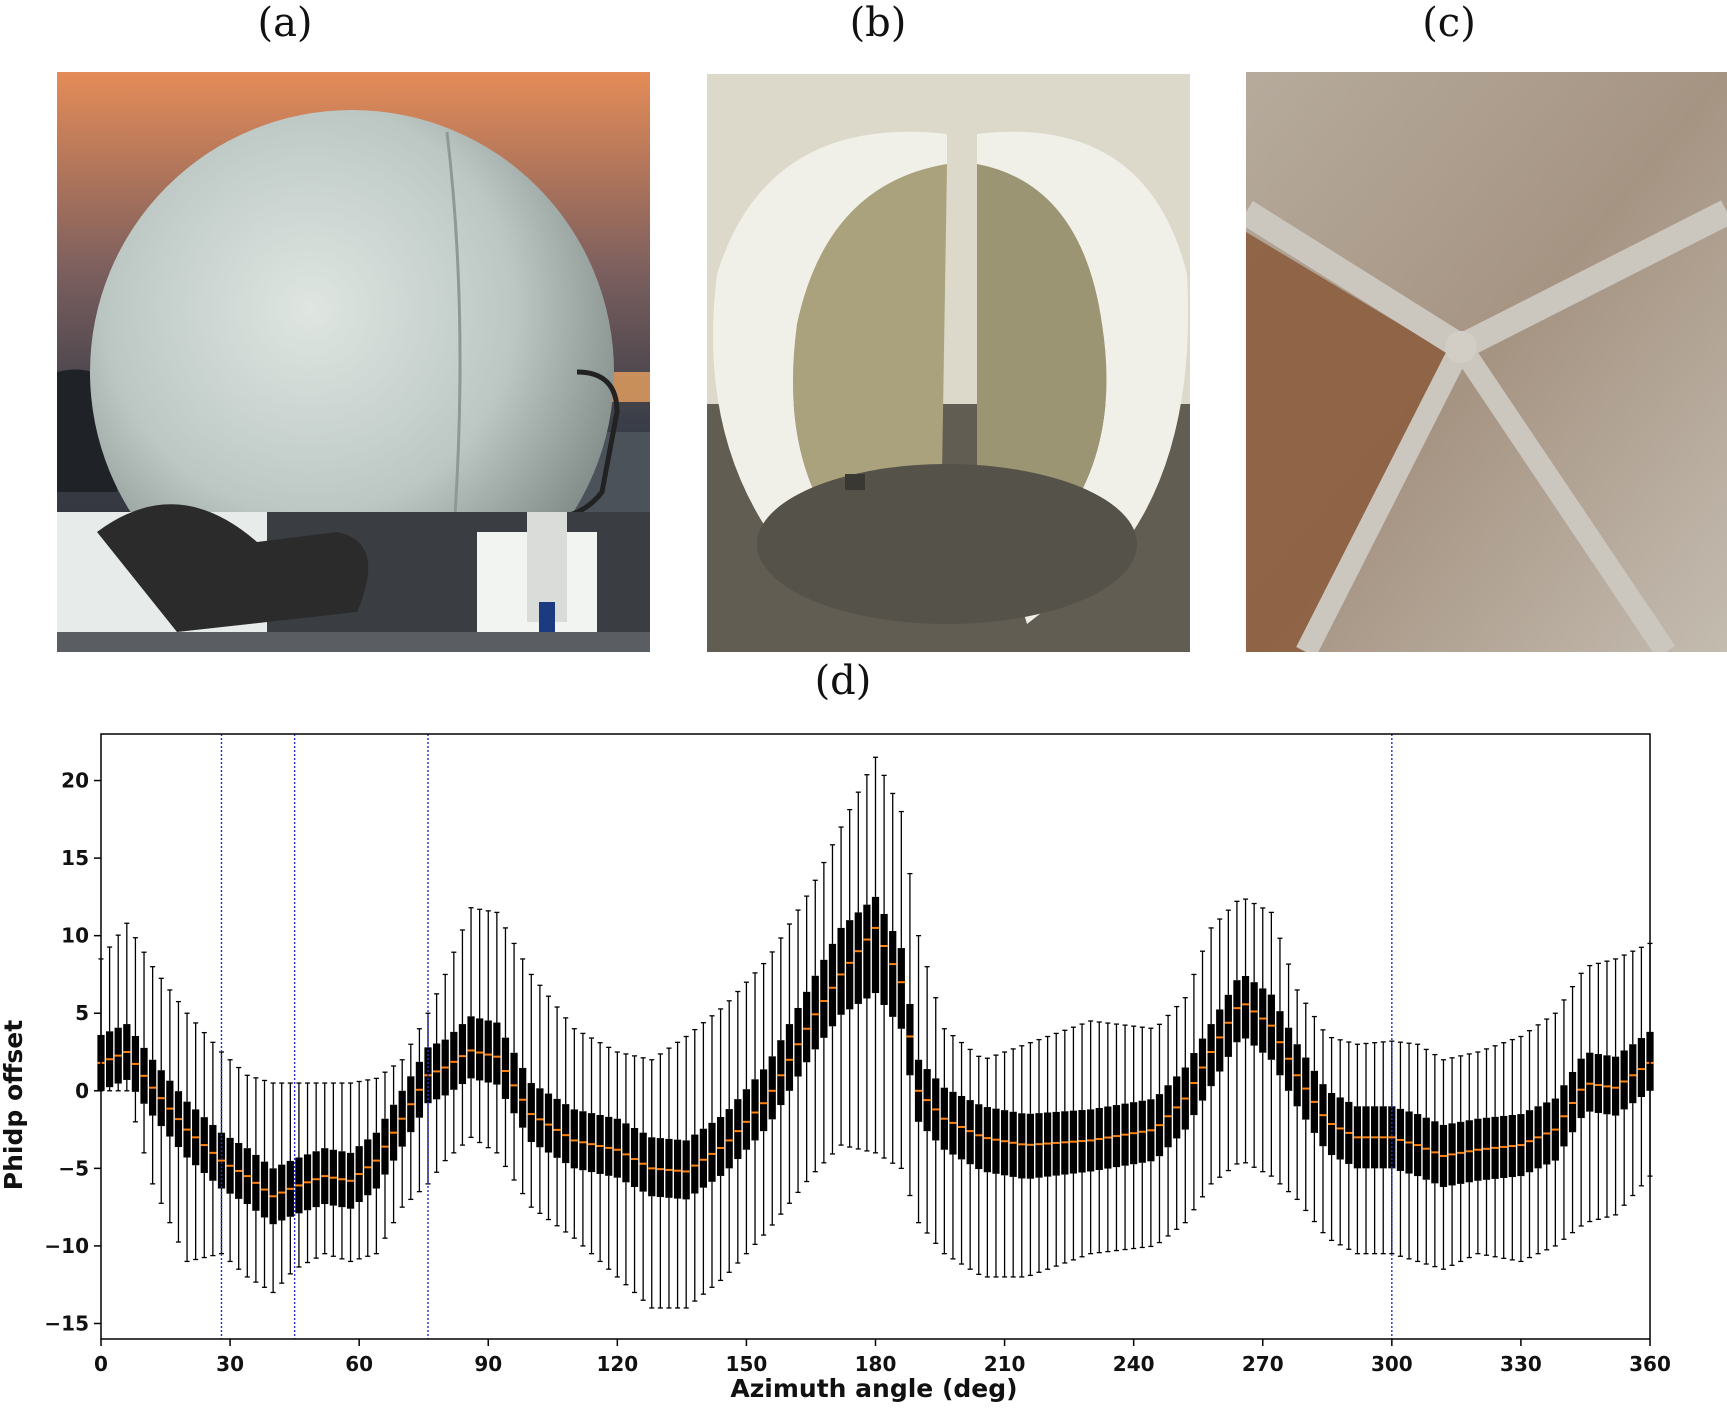 The width and height of the screenshot is (1727, 1411). I want to click on y-axis-label: Phidp offset, so click(14, 1105).